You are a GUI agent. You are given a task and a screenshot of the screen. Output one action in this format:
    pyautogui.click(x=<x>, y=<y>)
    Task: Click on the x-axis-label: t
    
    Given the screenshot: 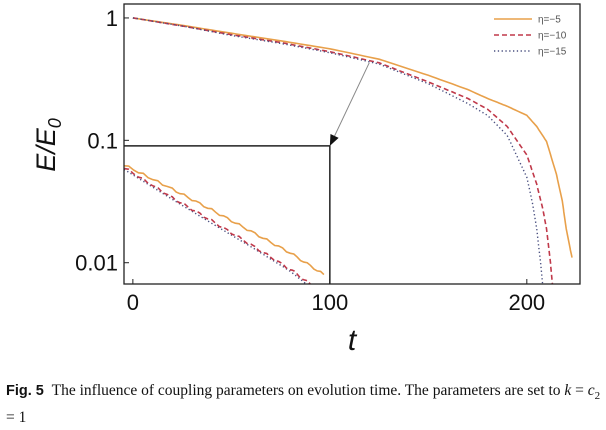 What is the action you would take?
    pyautogui.click(x=353, y=340)
    